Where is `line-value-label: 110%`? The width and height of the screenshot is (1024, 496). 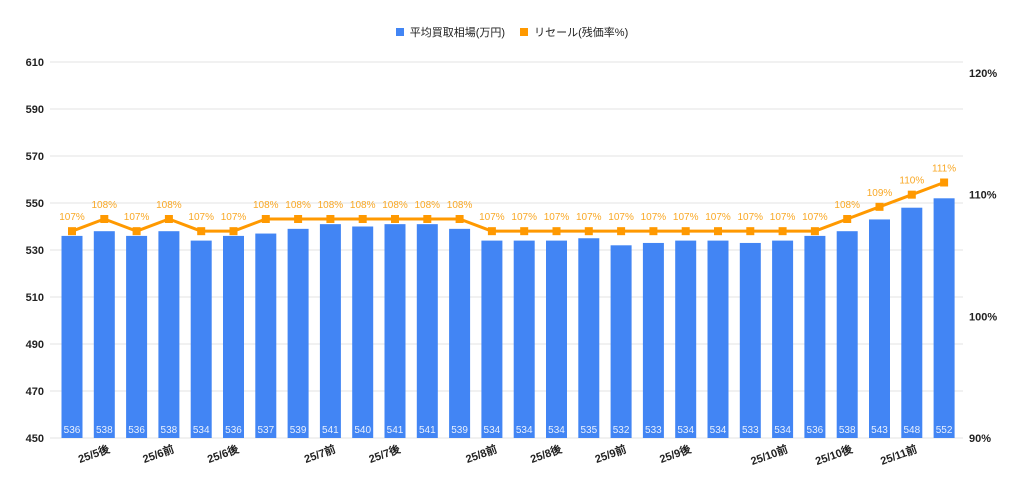
line-value-label: 110% is located at coordinates (911, 181).